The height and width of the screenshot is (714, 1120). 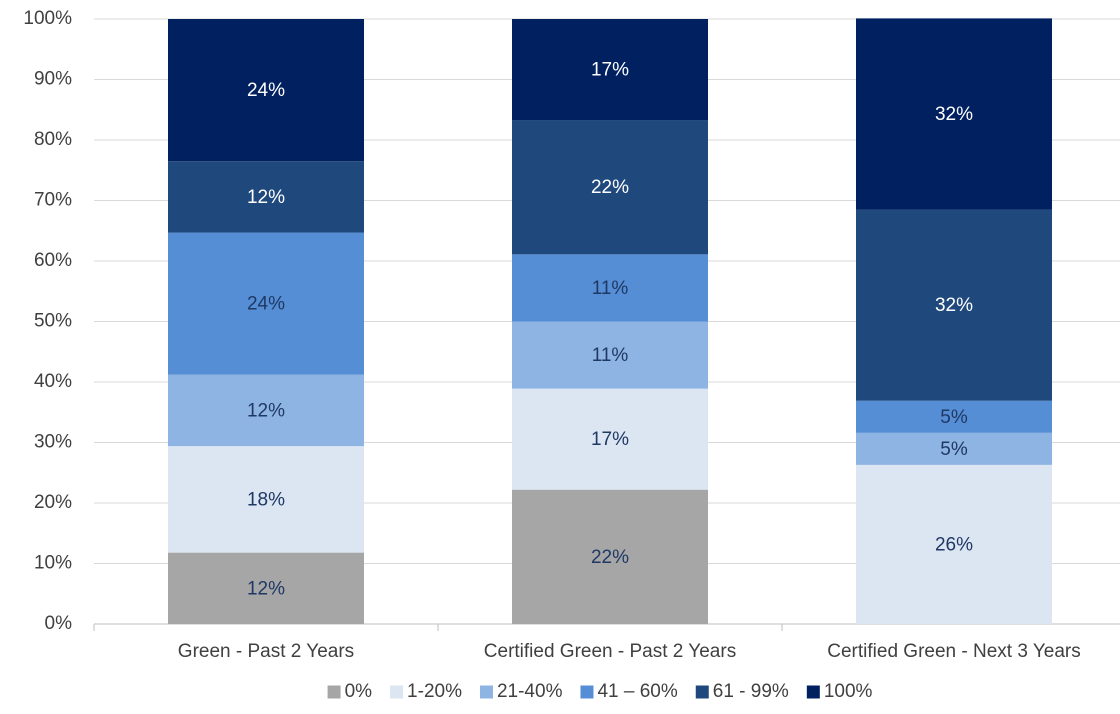 What do you see at coordinates (53, 442) in the screenshot?
I see `y-tick-label: 30%` at bounding box center [53, 442].